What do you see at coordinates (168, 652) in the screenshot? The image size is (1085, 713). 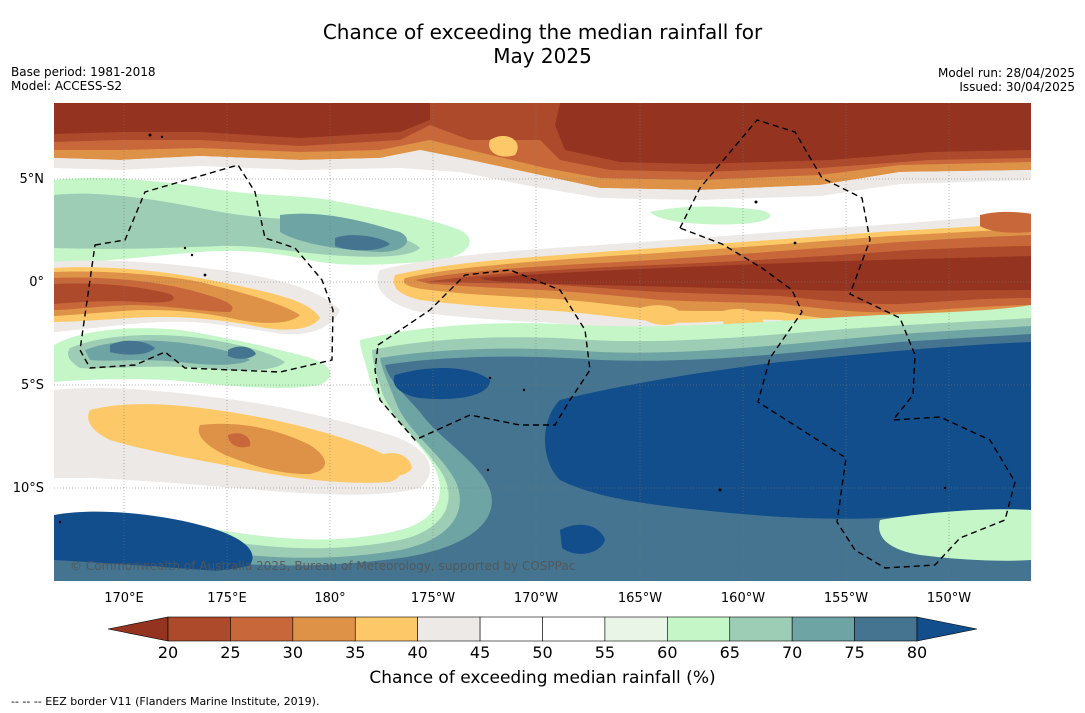 I see `colorbar-tick-label: 20` at bounding box center [168, 652].